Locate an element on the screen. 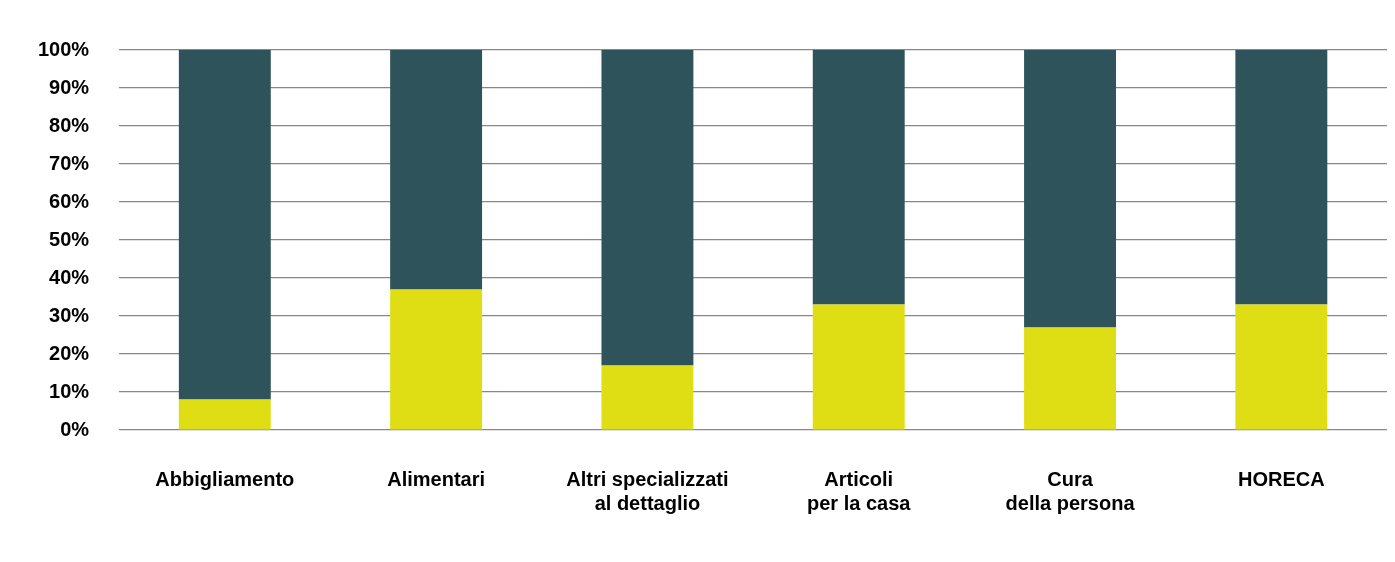  y-tick-label: 40% is located at coordinates (69, 276).